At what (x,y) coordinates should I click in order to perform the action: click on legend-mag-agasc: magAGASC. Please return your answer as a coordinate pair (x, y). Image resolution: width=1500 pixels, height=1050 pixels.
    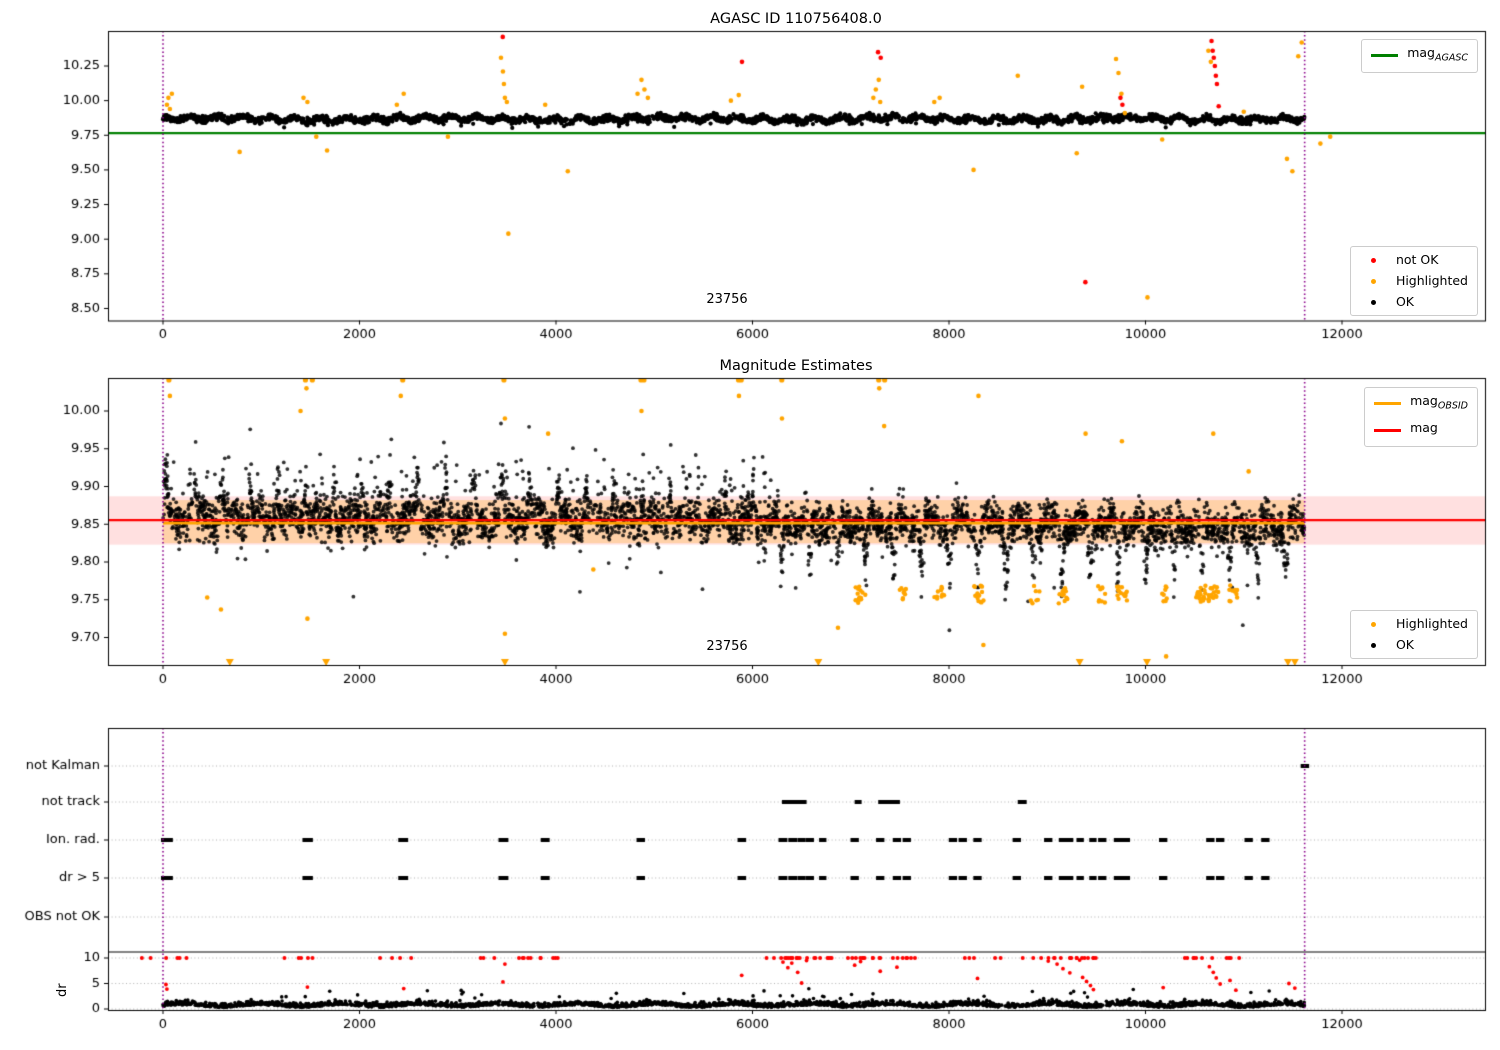
    Looking at the image, I should click on (1419, 56).